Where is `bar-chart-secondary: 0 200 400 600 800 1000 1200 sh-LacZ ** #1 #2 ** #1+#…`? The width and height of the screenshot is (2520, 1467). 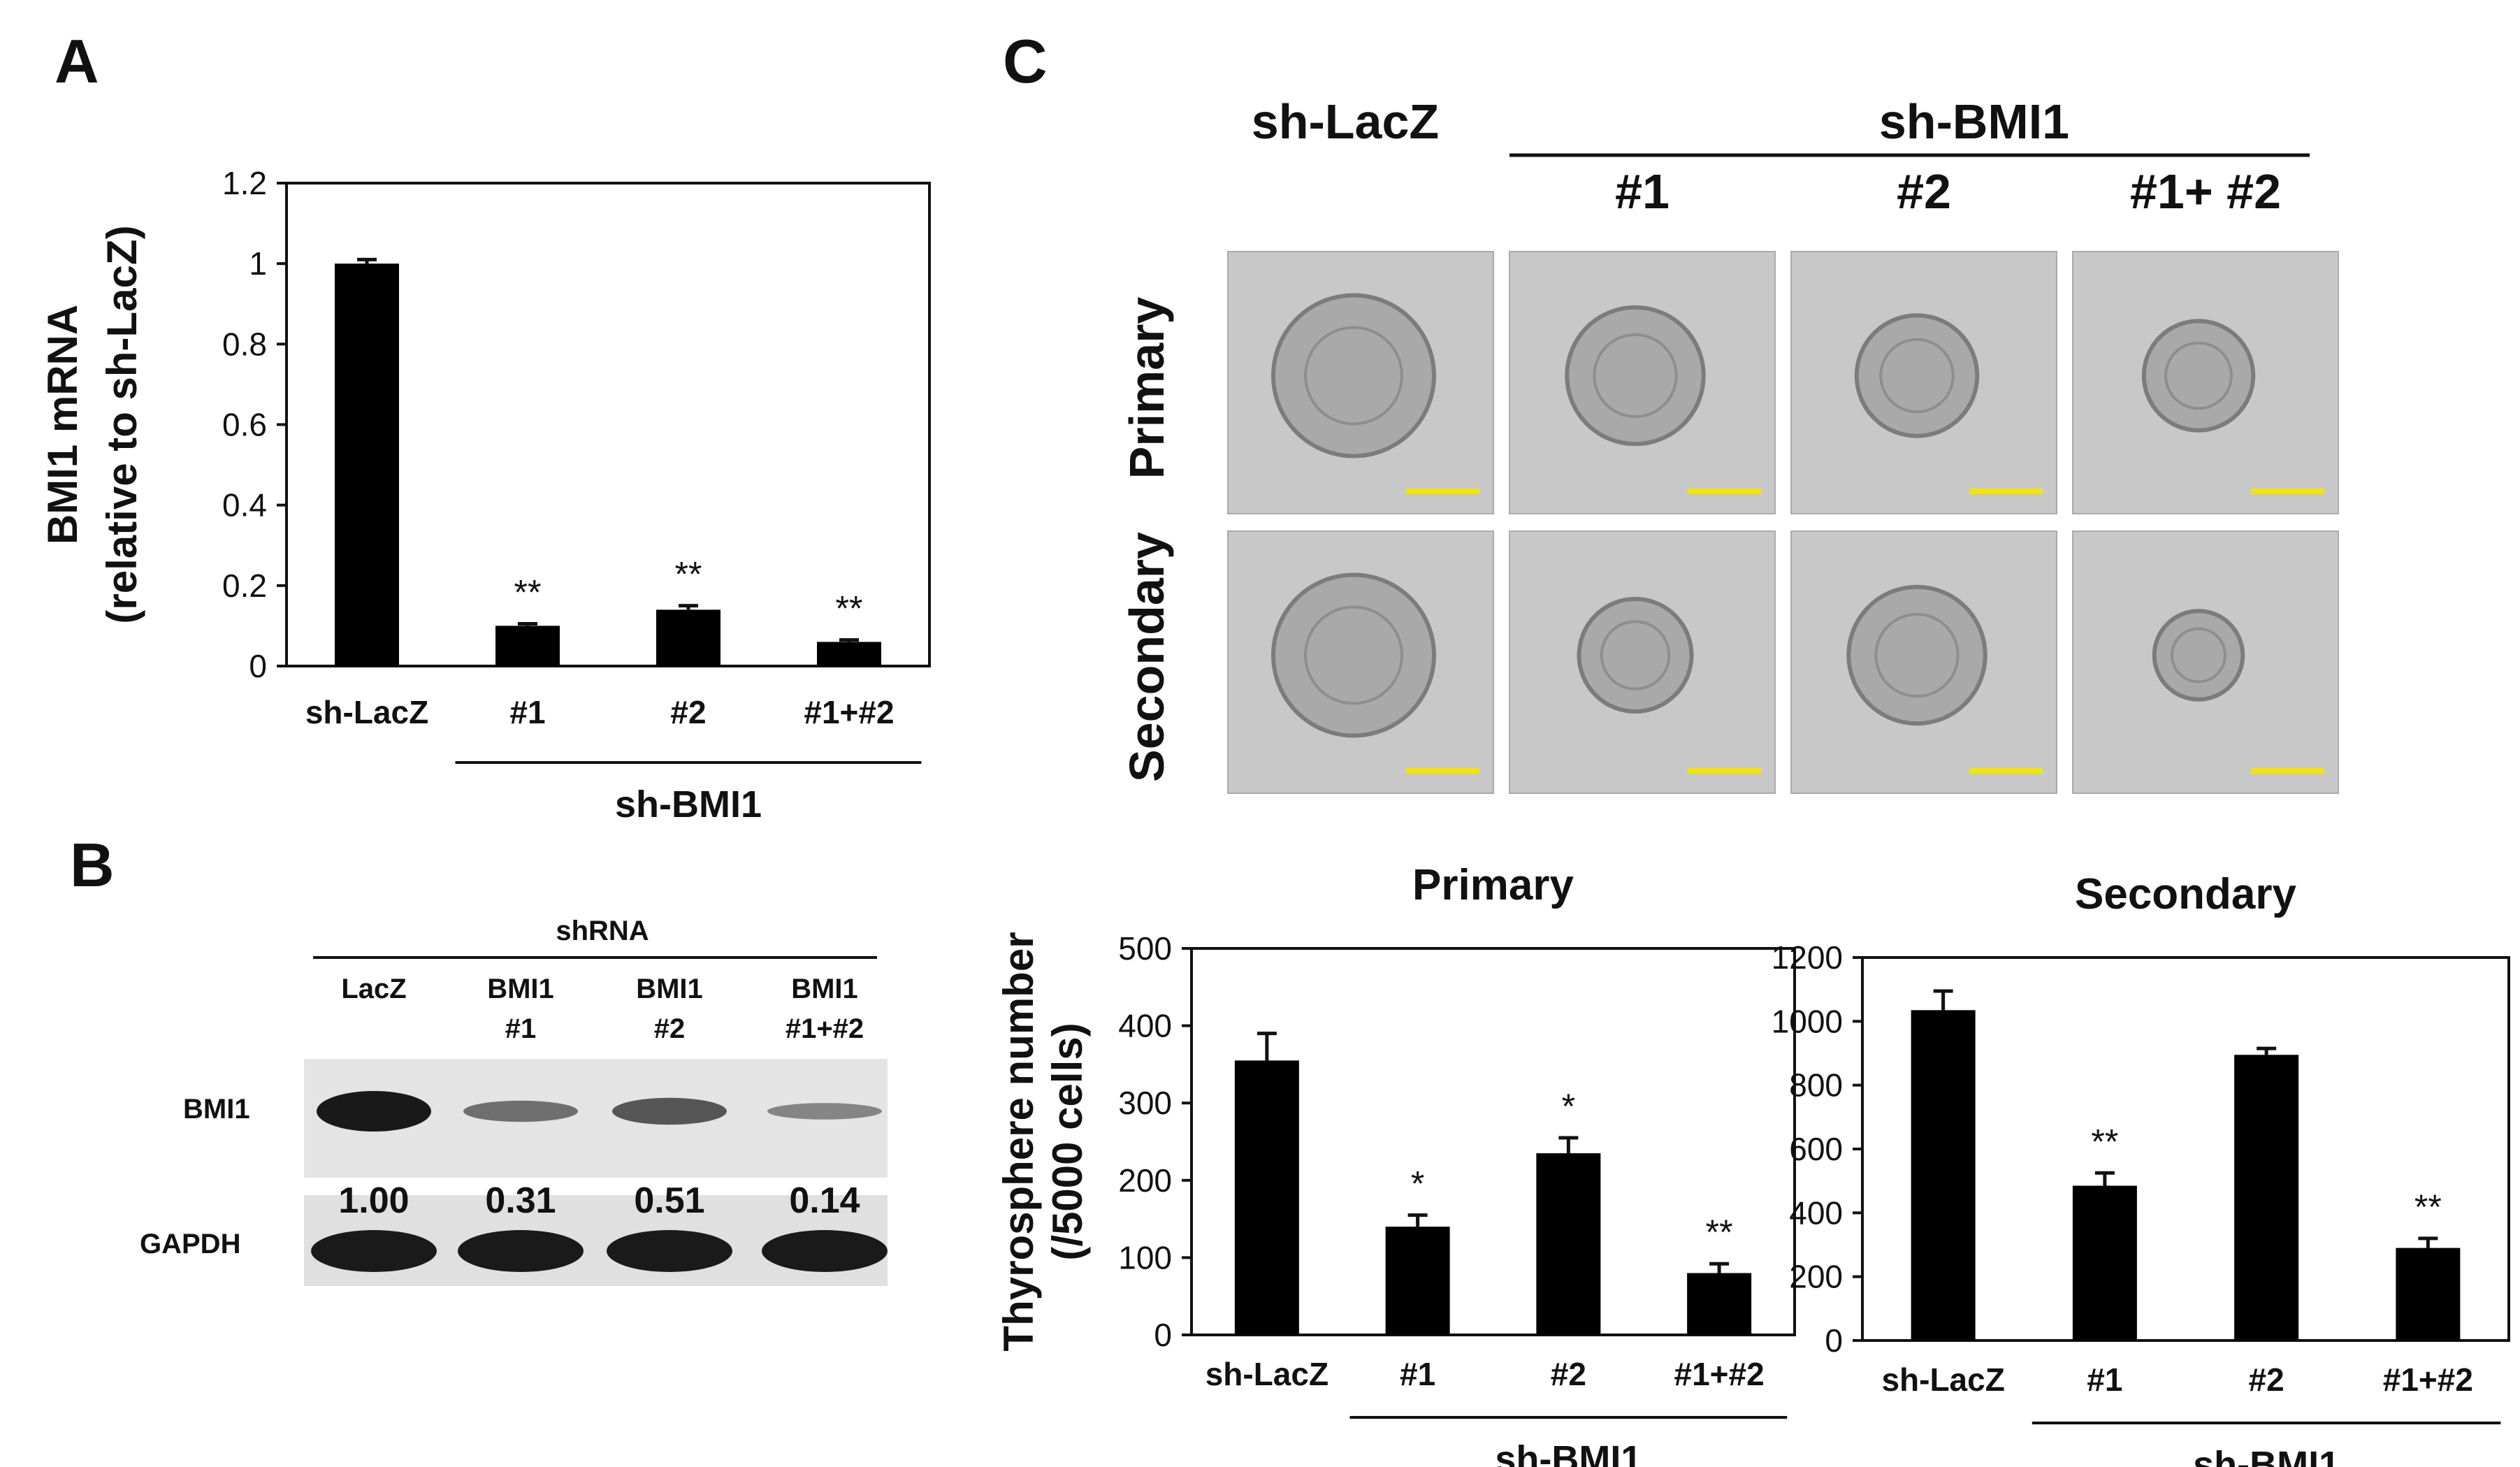
bar-chart-secondary: 0 200 400 600 800 1000 1200 sh-LacZ ** #1 #2 ** #1+#… is located at coordinates (2141, 1168).